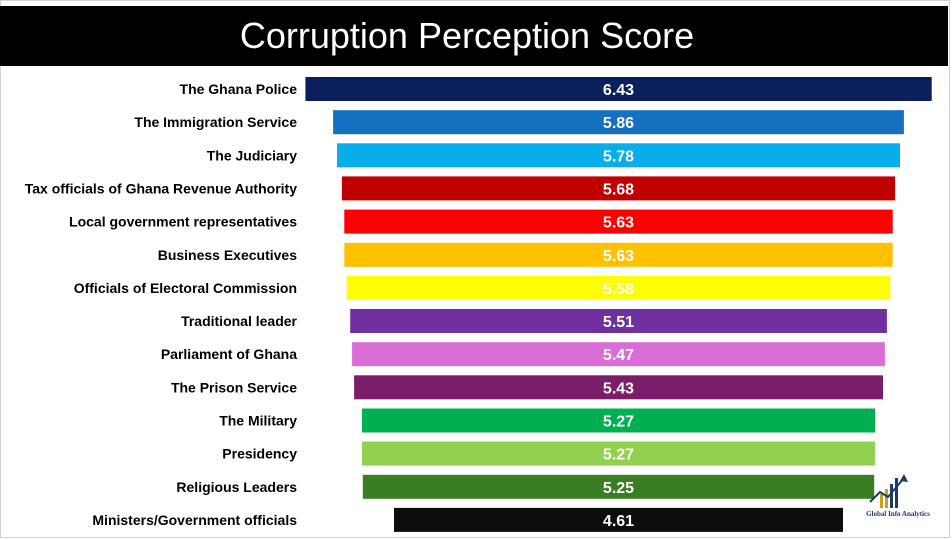  What do you see at coordinates (183, 222) in the screenshot?
I see `category-label: Local government representatives` at bounding box center [183, 222].